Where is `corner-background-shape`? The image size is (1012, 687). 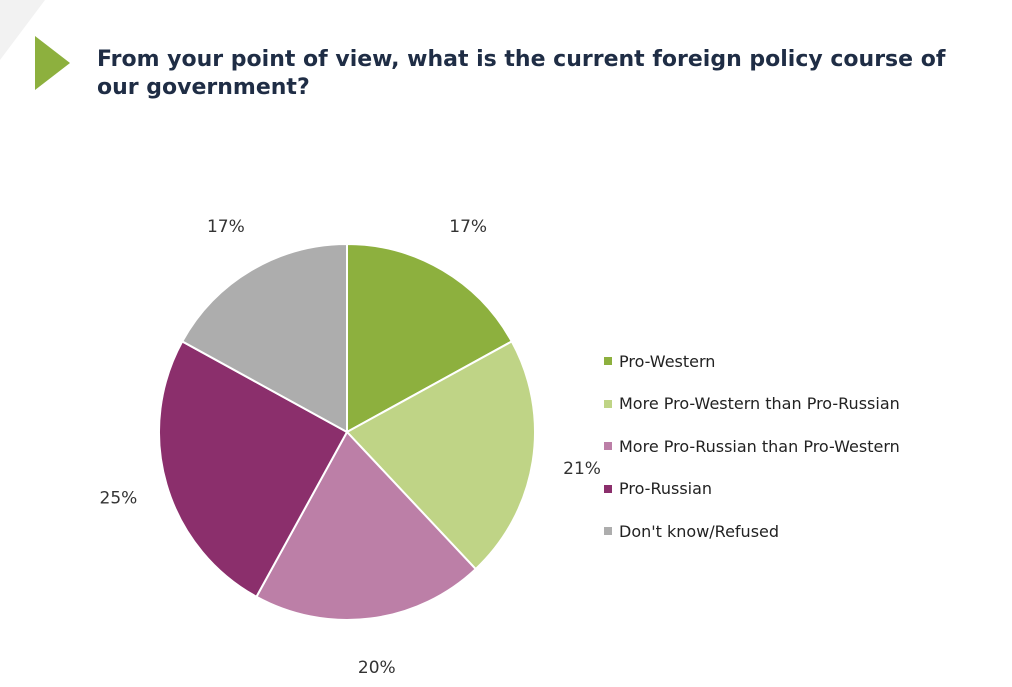 corner-background-shape is located at coordinates (22, 30).